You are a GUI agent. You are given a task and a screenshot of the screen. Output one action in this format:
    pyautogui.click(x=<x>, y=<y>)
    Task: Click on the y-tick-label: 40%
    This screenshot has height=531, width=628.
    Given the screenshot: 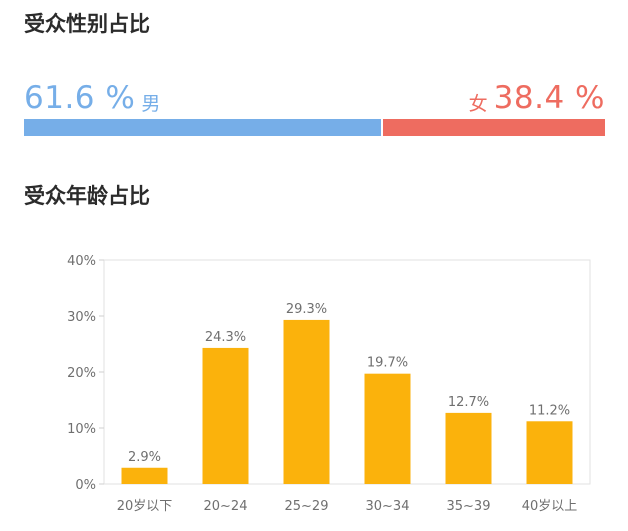 What is the action you would take?
    pyautogui.click(x=81, y=261)
    